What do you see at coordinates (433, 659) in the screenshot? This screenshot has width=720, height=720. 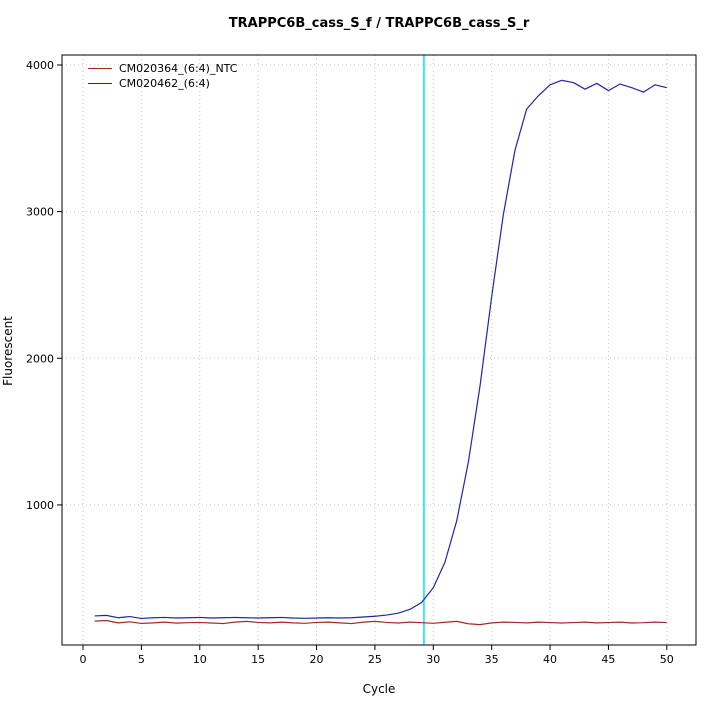 I see `x-tick-label: 30` at bounding box center [433, 659].